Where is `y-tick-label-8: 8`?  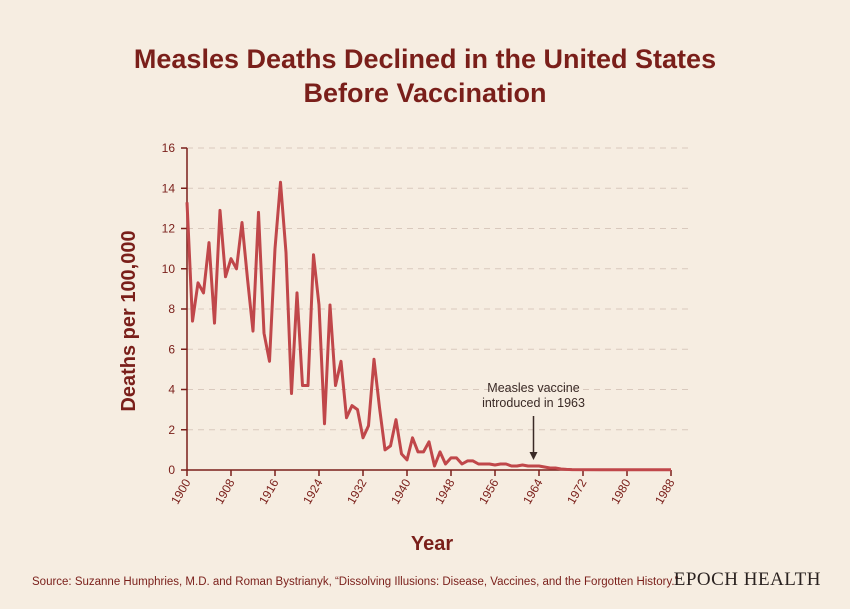 y-tick-label-8: 8 is located at coordinates (171, 309).